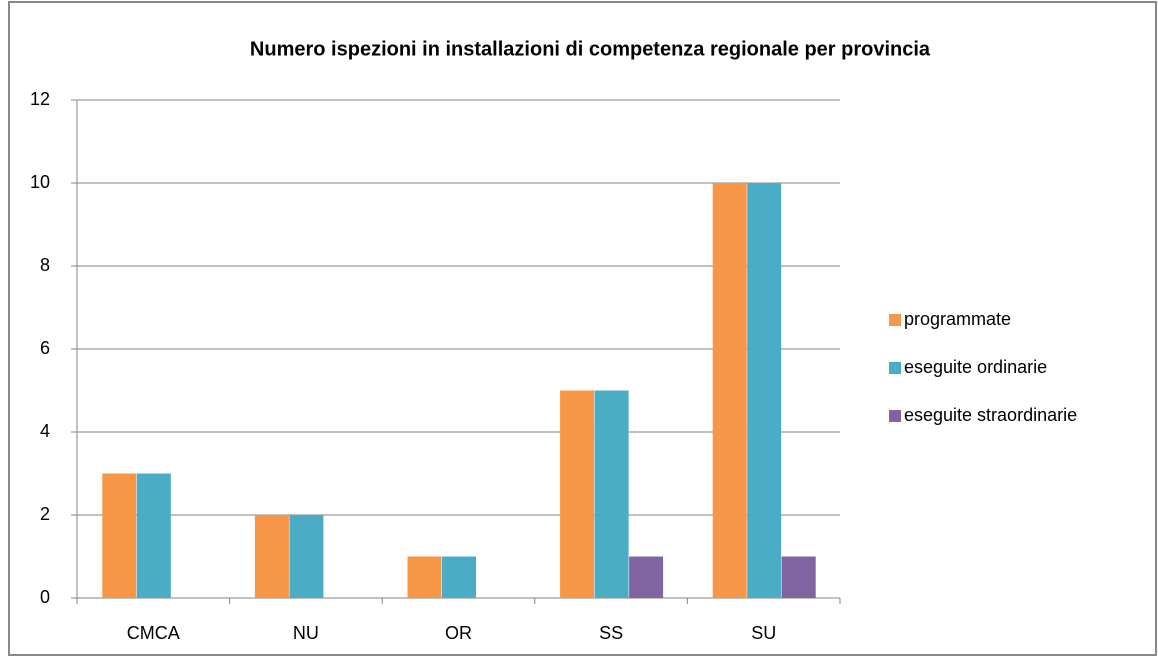  What do you see at coordinates (990, 415) in the screenshot?
I see `legend-label: eseguite straordinarie` at bounding box center [990, 415].